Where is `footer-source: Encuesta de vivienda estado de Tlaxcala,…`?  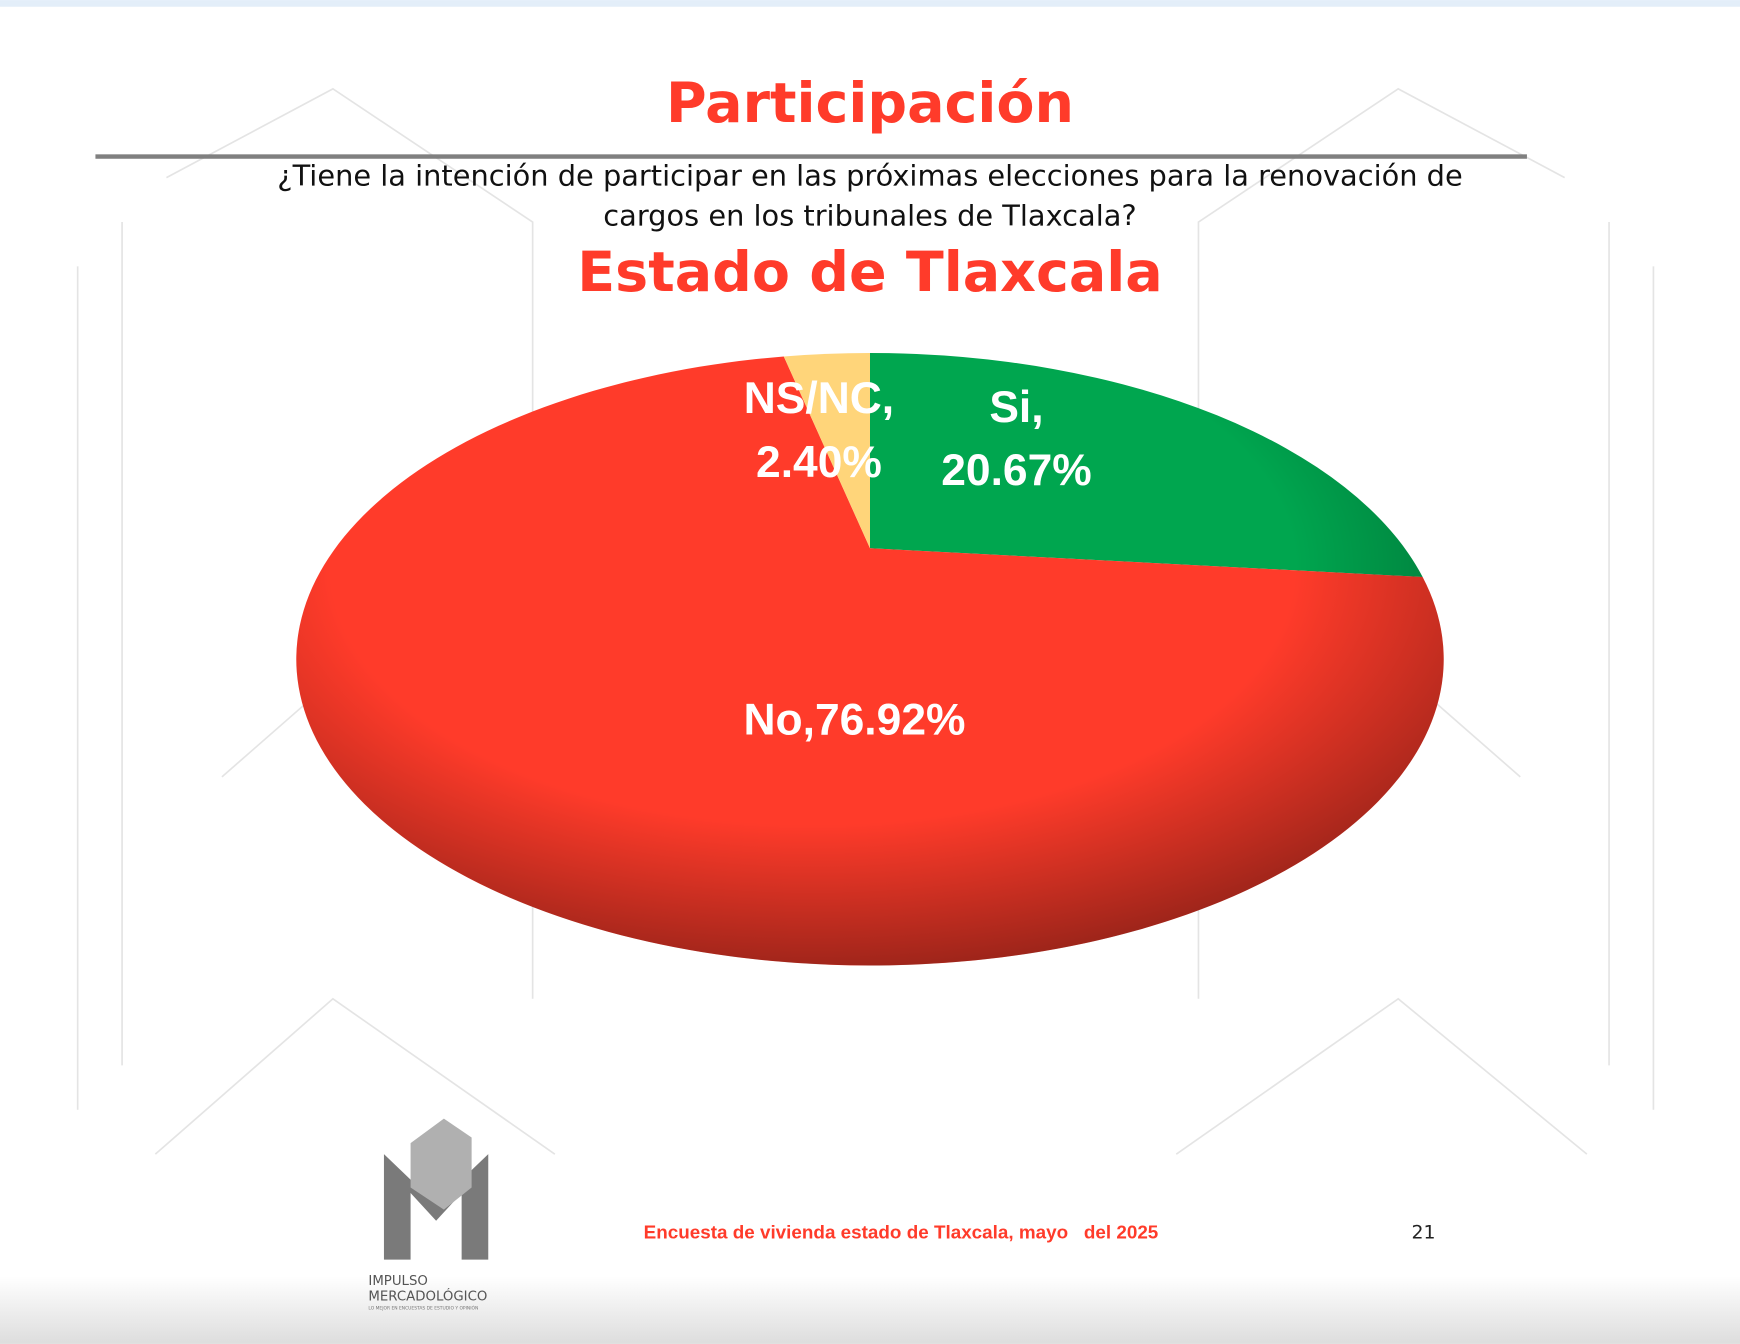
footer-source: Encuesta de vivienda estado de Tlaxcala,… is located at coordinates (901, 1231).